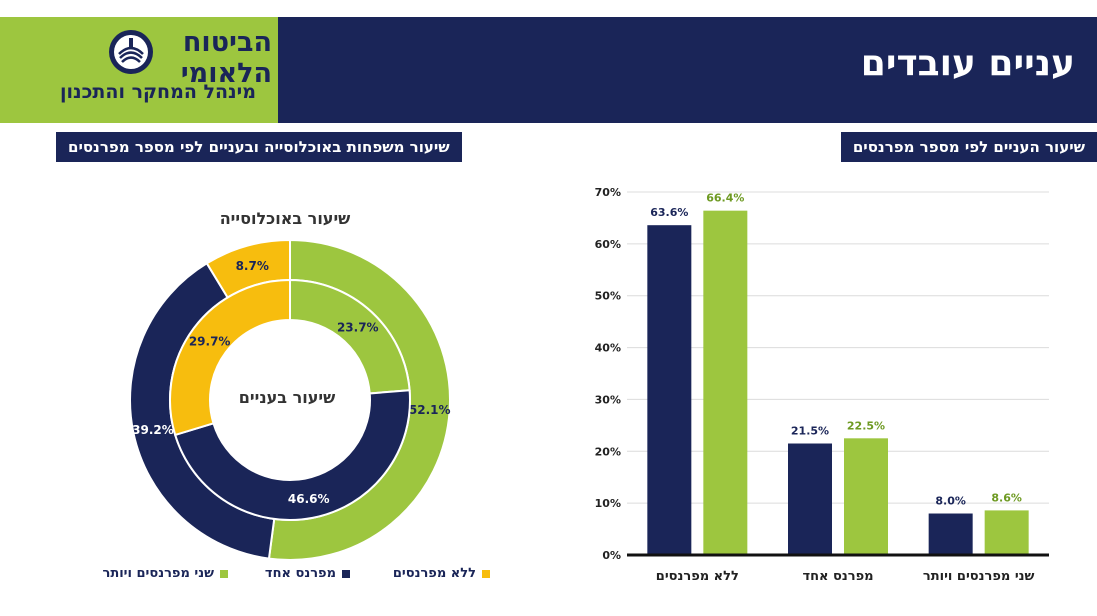  Describe the element at coordinates (224, 573) in the screenshot. I see `legend-swatch-green` at that location.